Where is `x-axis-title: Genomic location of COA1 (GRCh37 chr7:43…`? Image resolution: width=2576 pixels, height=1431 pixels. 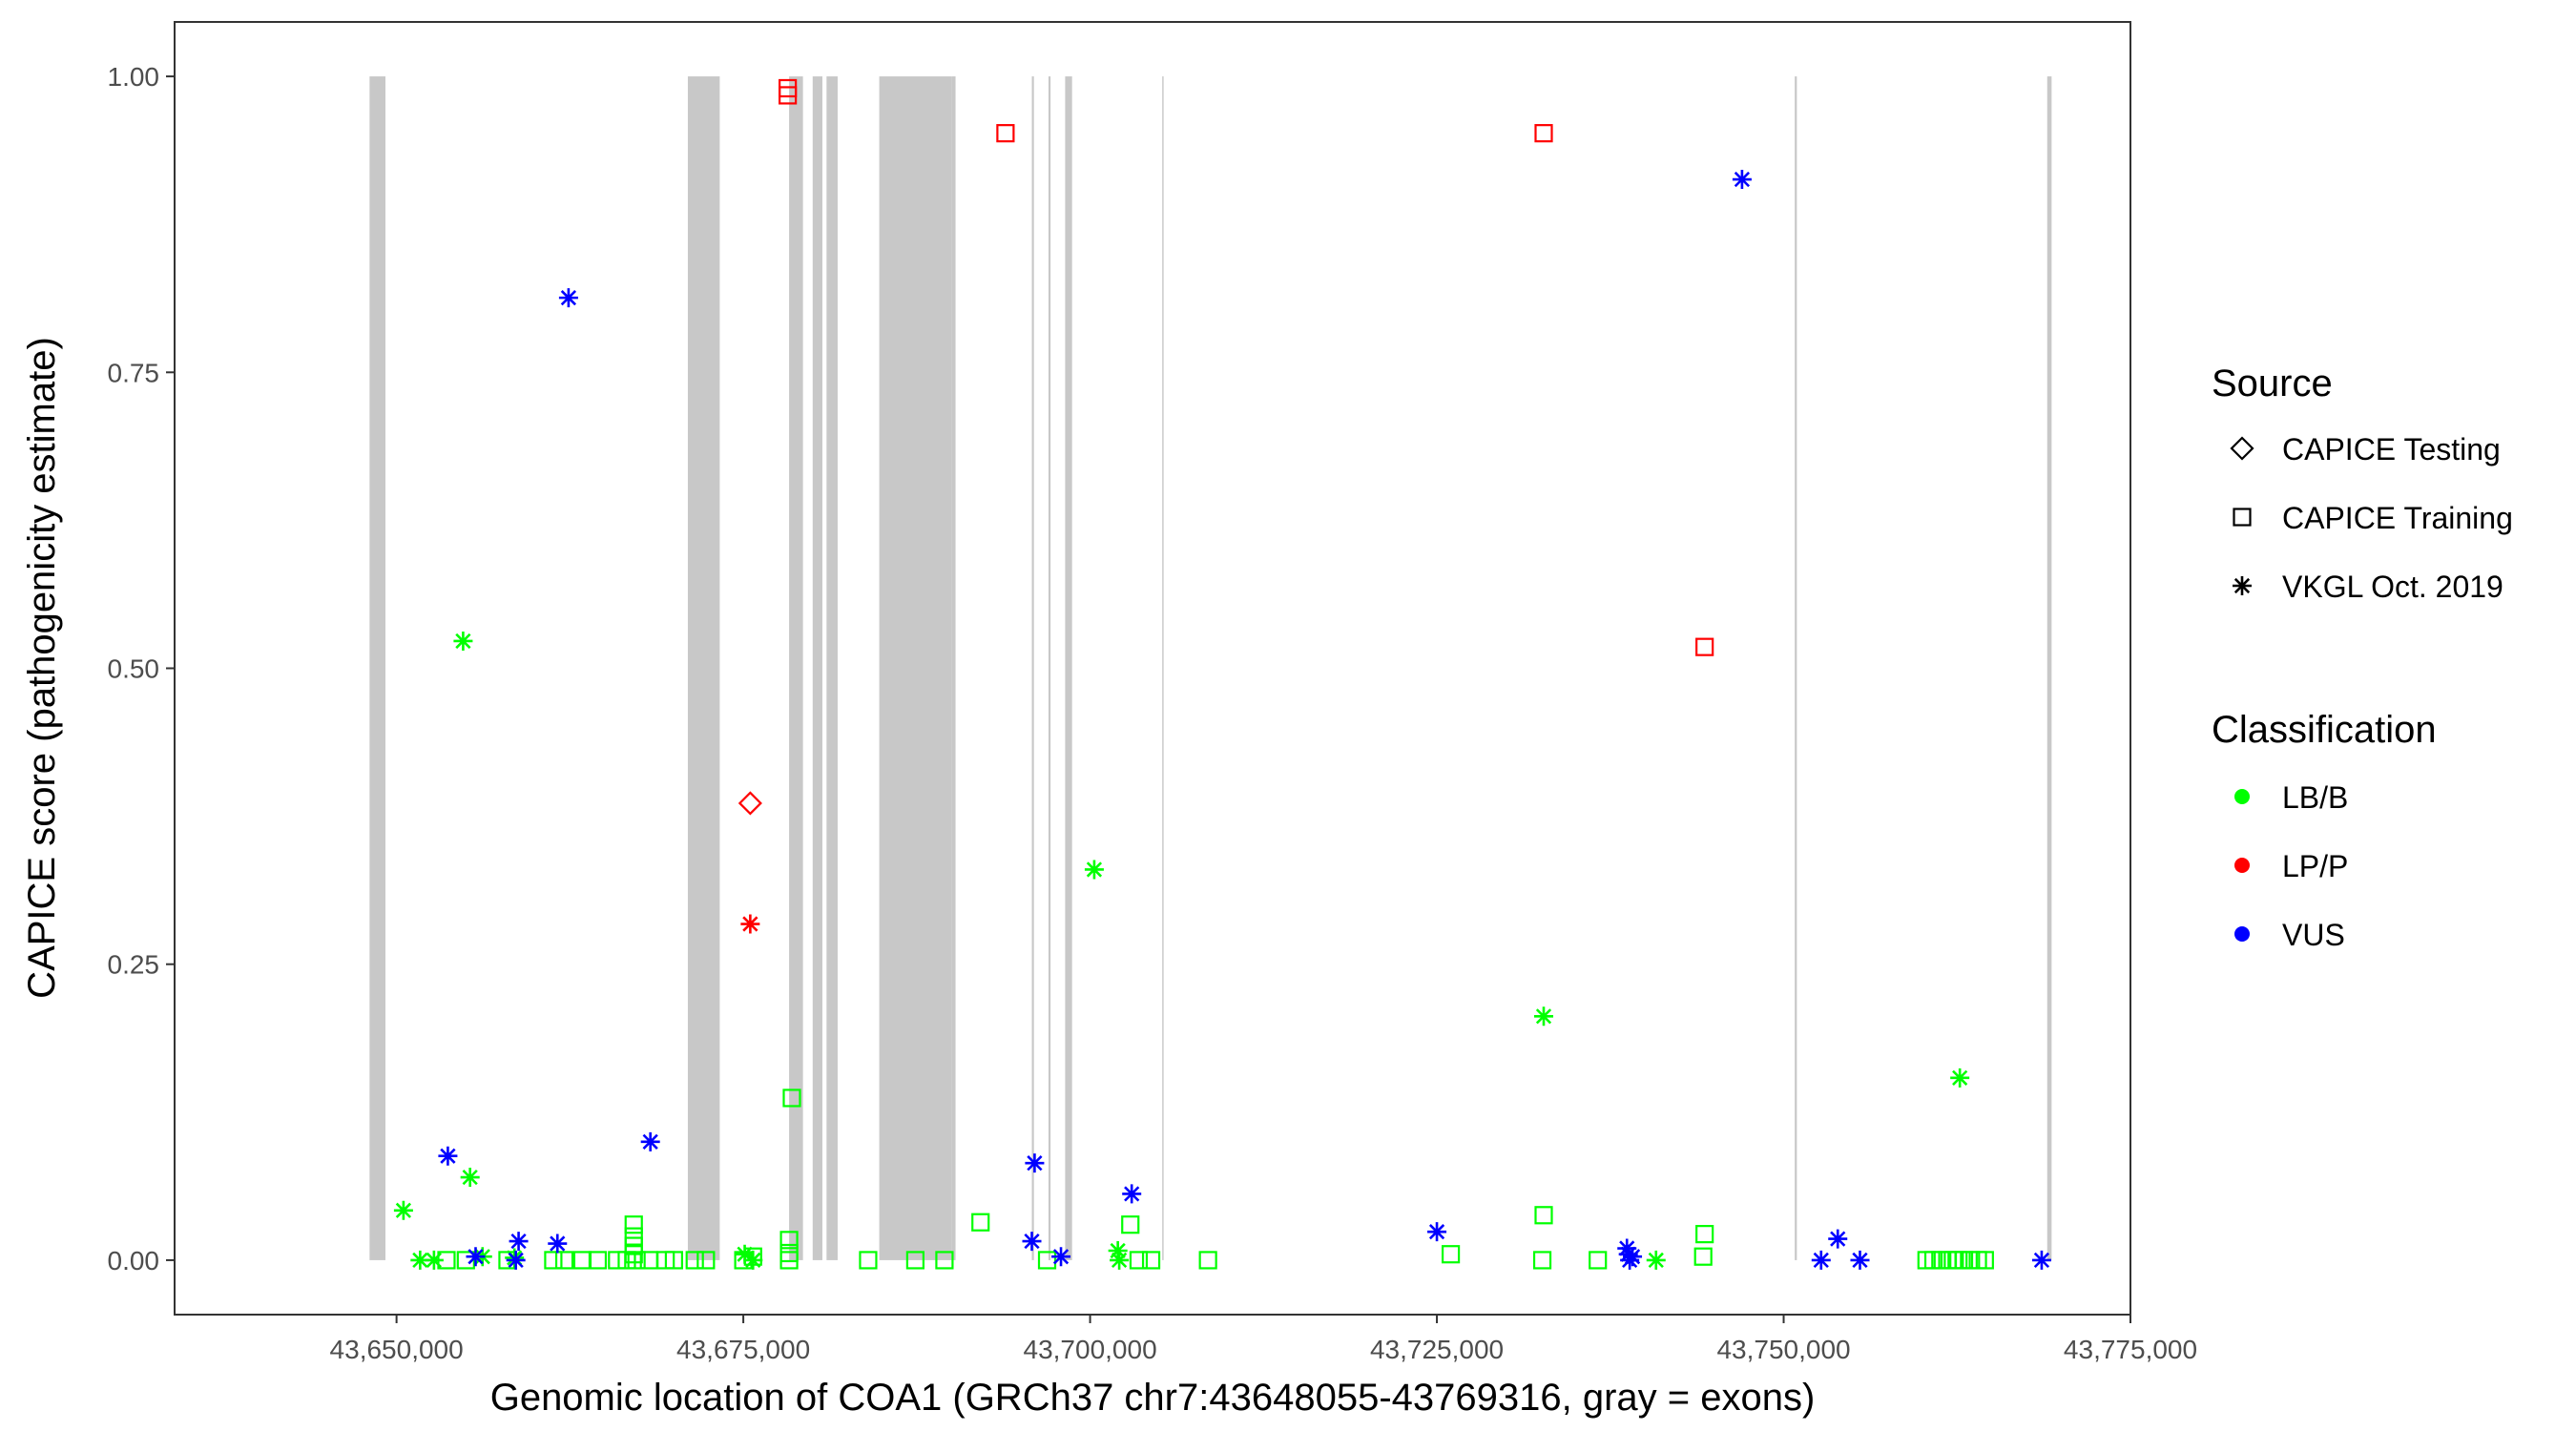
x-axis-title: Genomic location of COA1 (GRCh37 chr7:43… is located at coordinates (1153, 1398).